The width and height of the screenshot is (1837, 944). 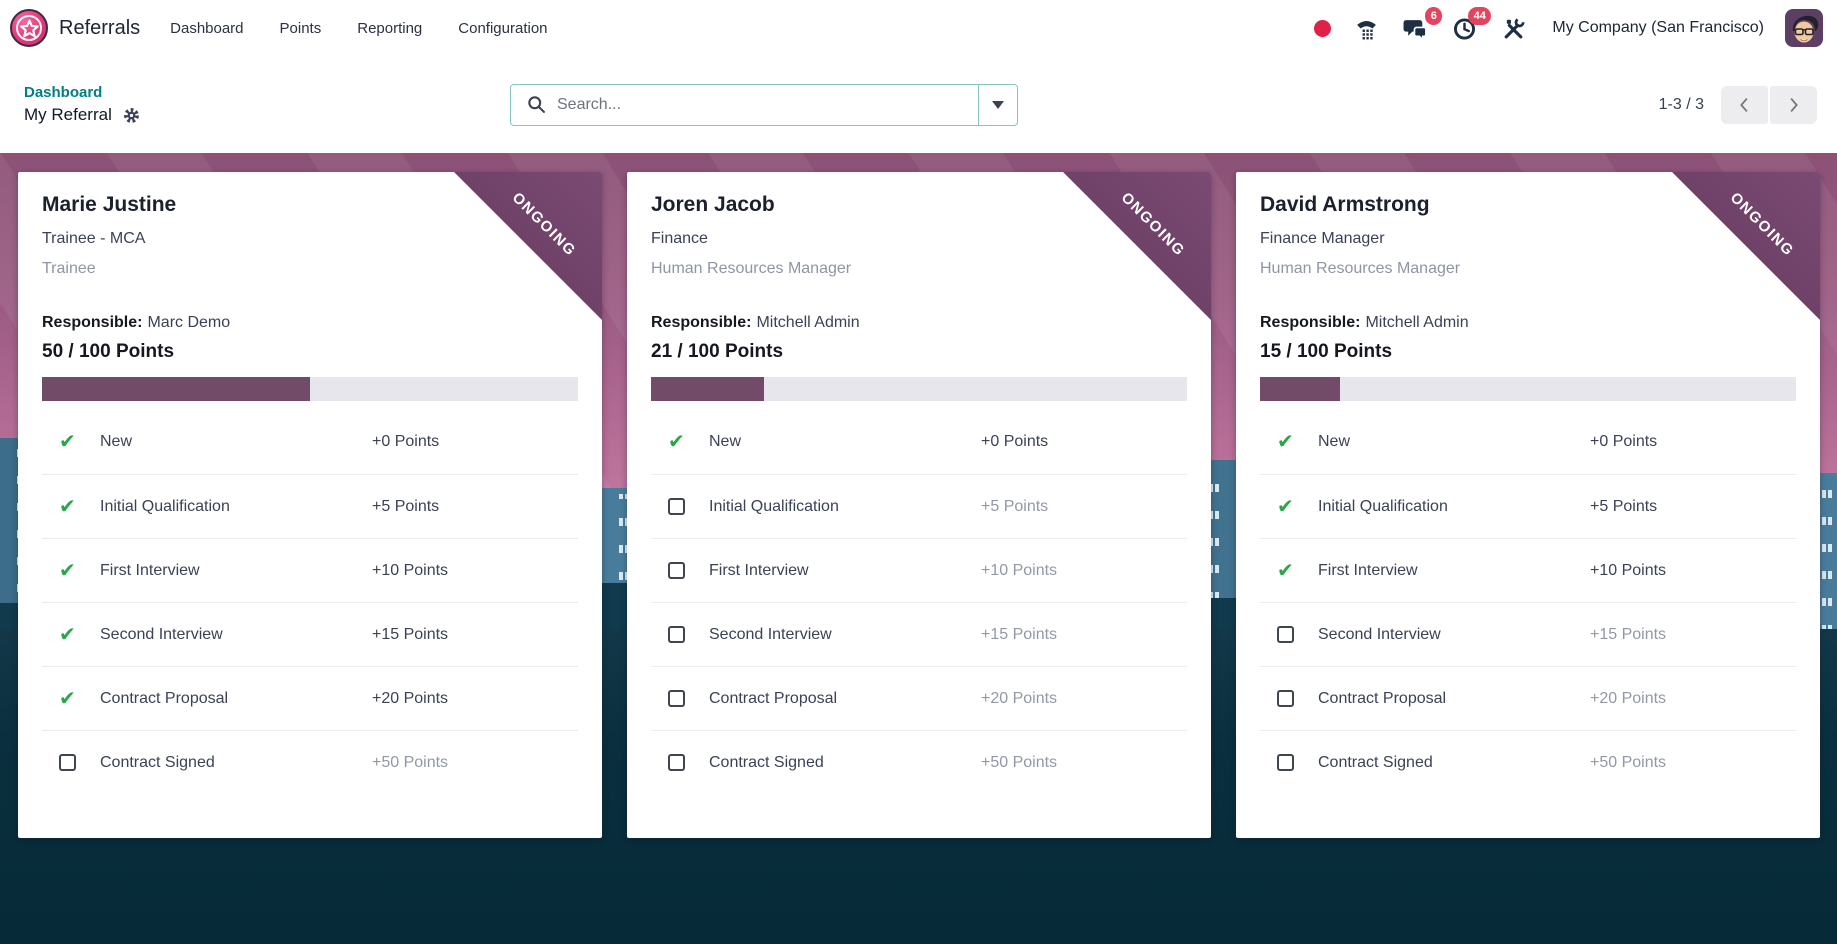 I want to click on debug-tools-button, so click(x=1513, y=28).